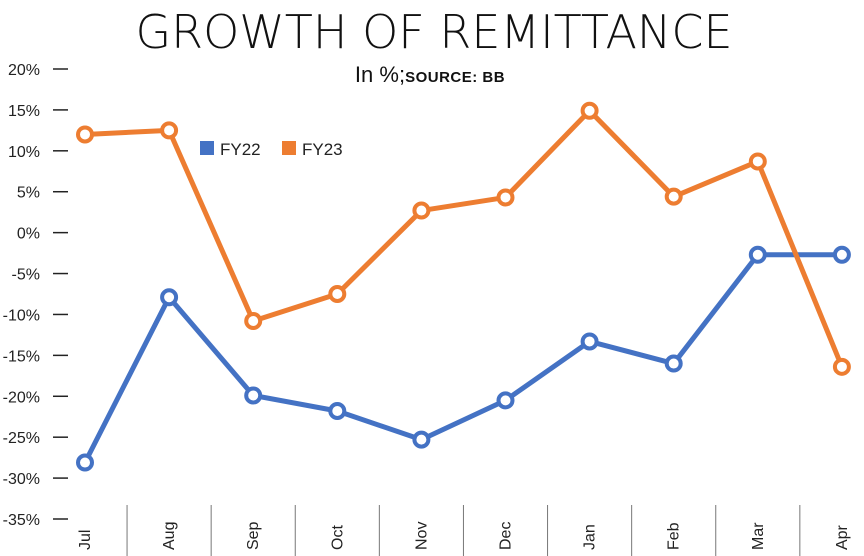 This screenshot has height=556, width=864. Describe the element at coordinates (24, 70) in the screenshot. I see `y-tick-label: 20%` at that location.